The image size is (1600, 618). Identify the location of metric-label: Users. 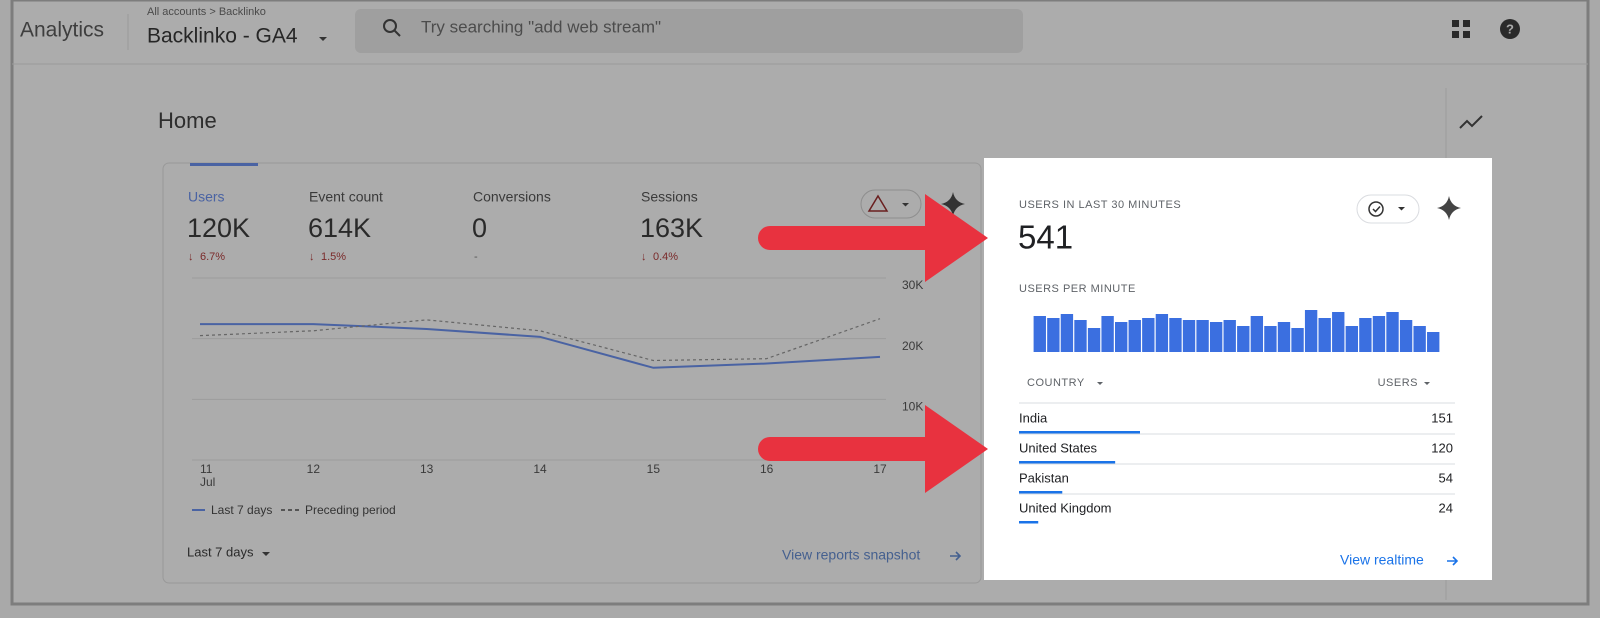
(206, 197).